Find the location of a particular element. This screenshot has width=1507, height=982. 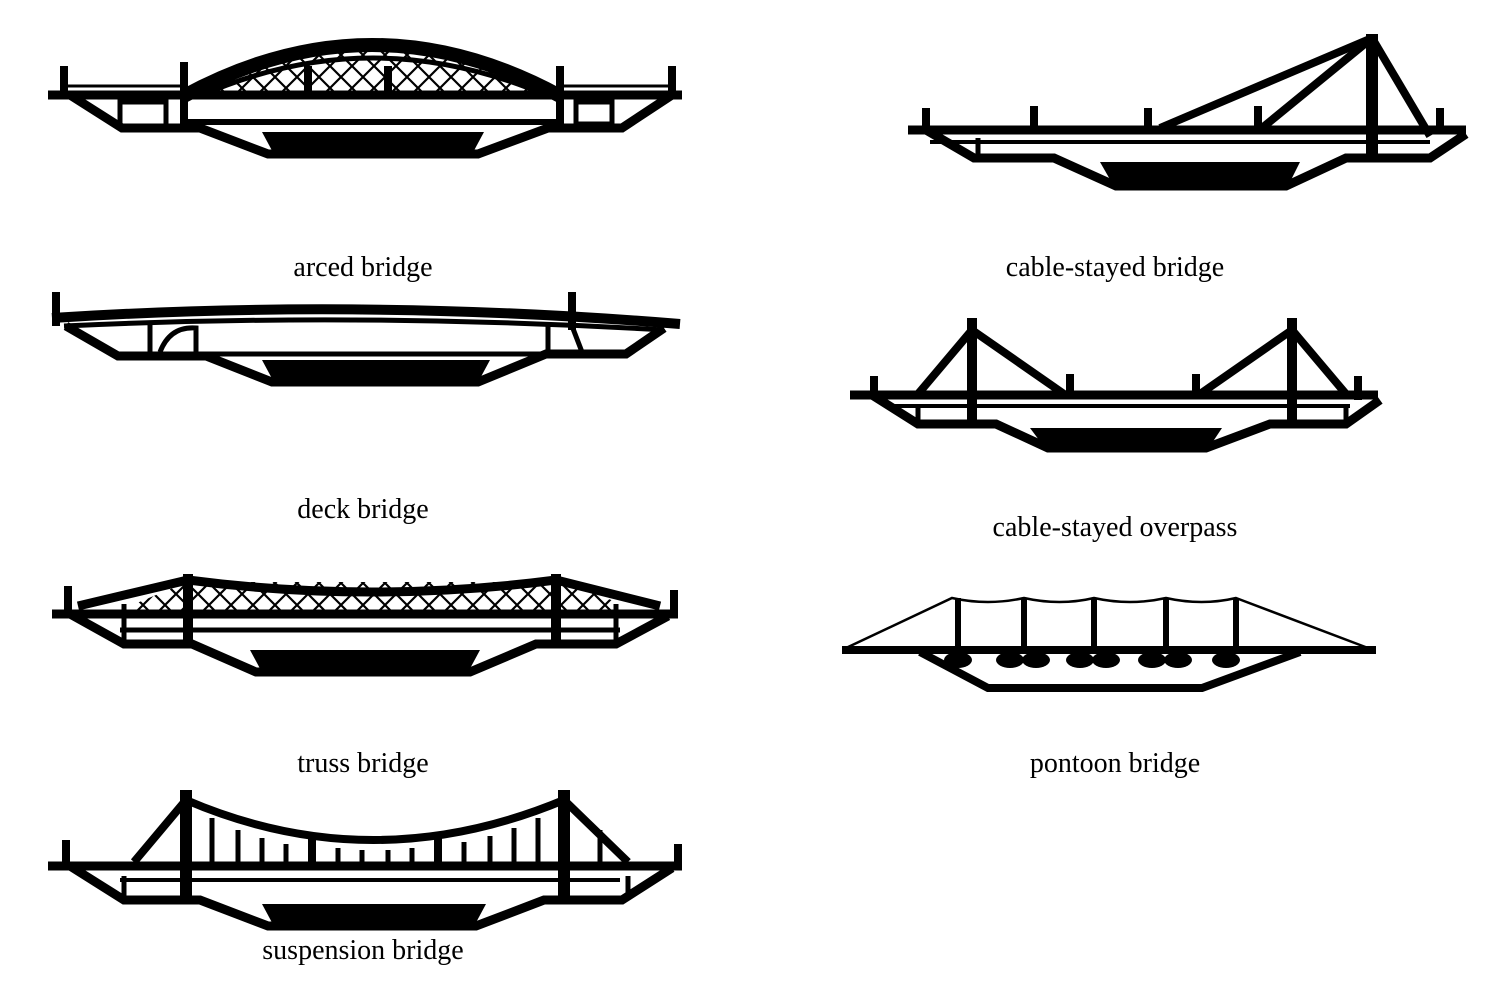

suspension-bridge-drawing is located at coordinates (365, 860).